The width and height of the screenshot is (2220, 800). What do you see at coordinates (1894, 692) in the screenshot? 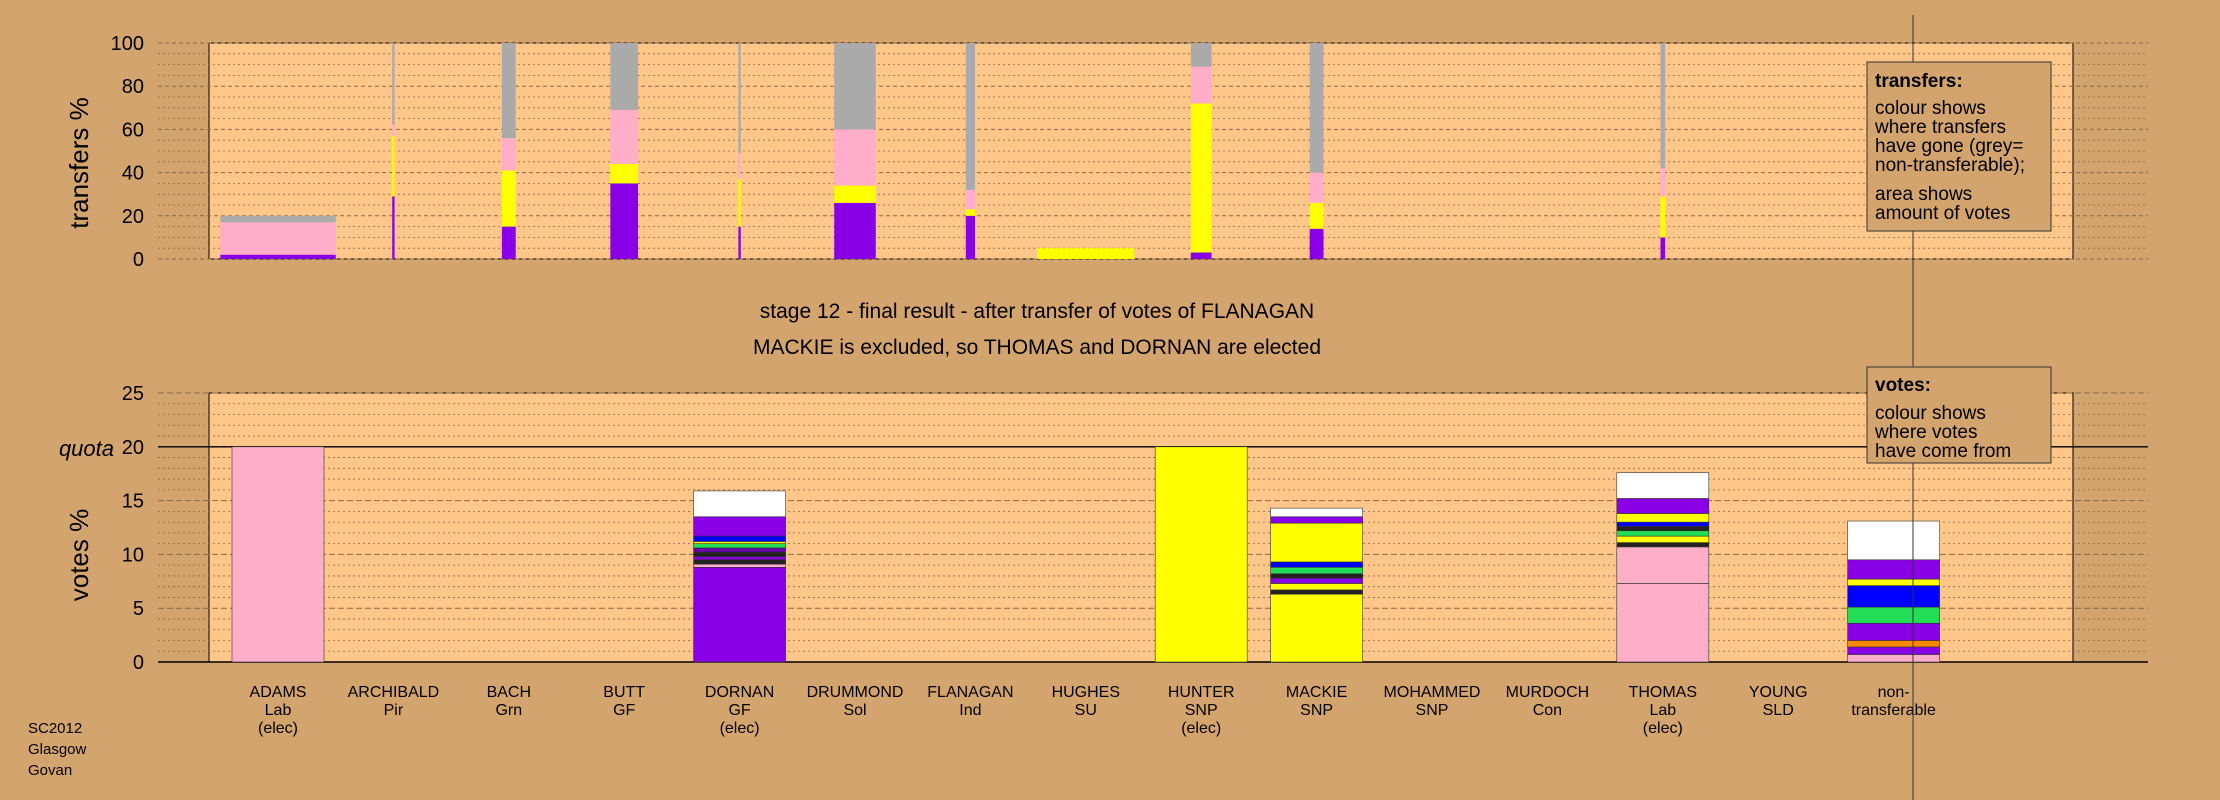
I see `candidate-label-name: non-` at bounding box center [1894, 692].